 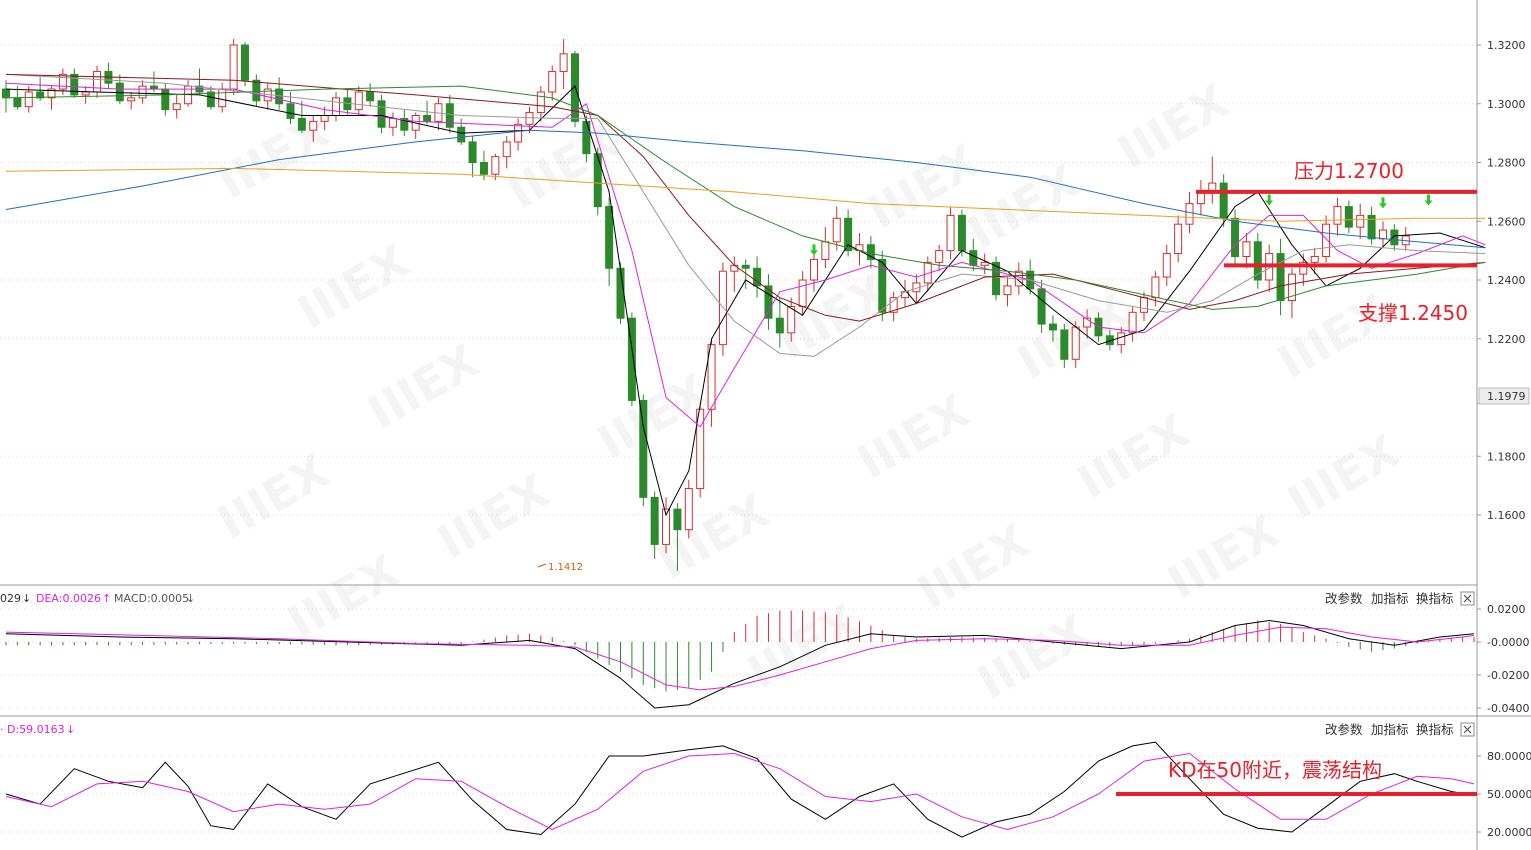 What do you see at coordinates (1506, 456) in the screenshot?
I see `price-y-tick-label: 1.1800` at bounding box center [1506, 456].